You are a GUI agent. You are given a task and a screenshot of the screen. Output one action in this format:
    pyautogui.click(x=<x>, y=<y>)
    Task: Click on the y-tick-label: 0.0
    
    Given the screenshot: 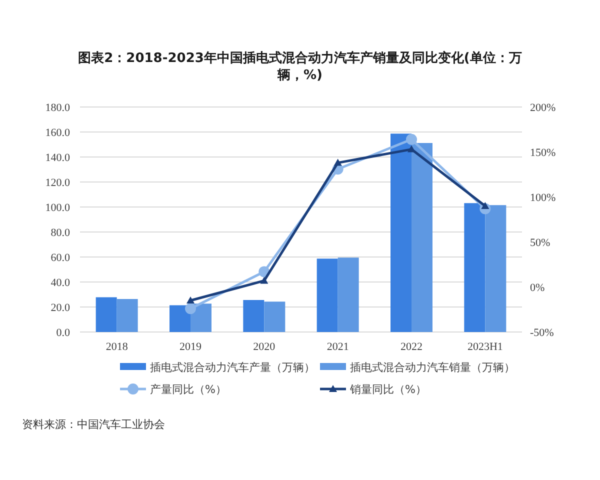 What is the action you would take?
    pyautogui.click(x=63, y=333)
    